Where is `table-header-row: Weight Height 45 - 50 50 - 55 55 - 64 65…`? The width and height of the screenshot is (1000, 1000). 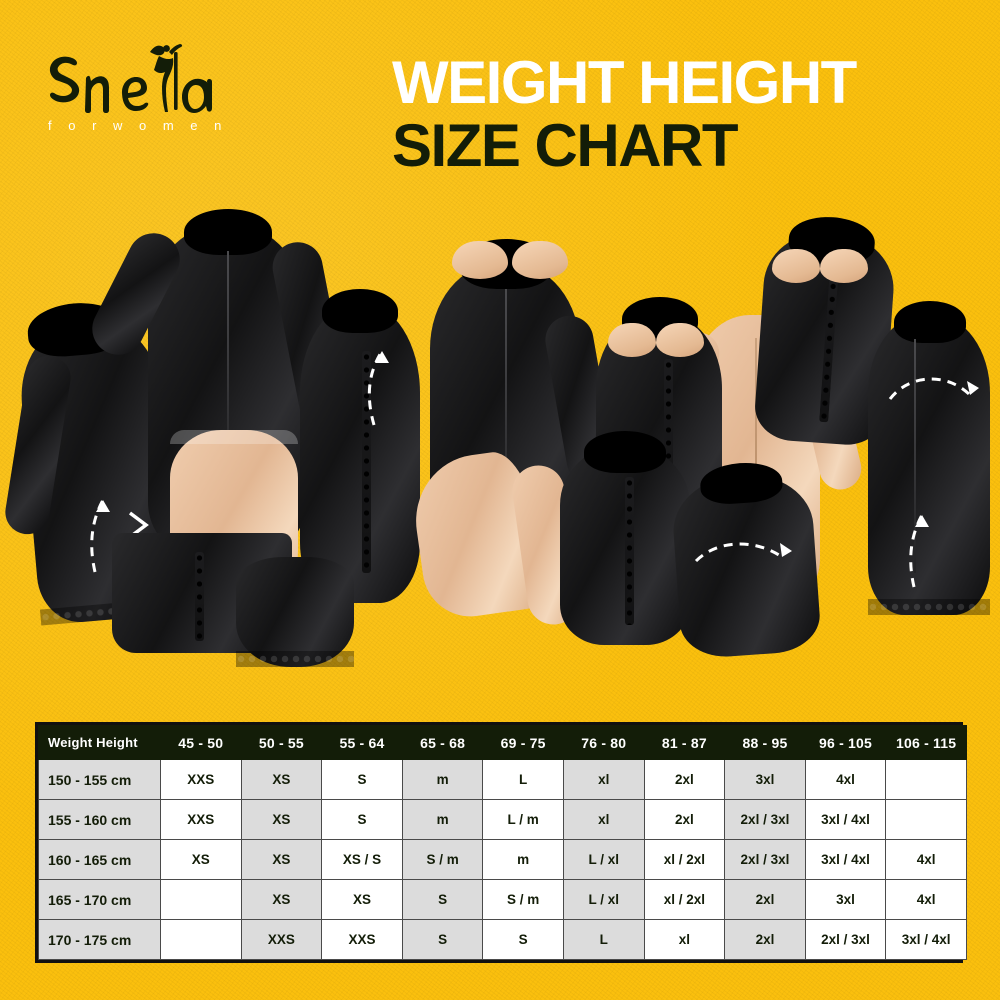
table-header-row: Weight Height 45 - 50 50 - 55 55 - 64 65… is located at coordinates (502, 742).